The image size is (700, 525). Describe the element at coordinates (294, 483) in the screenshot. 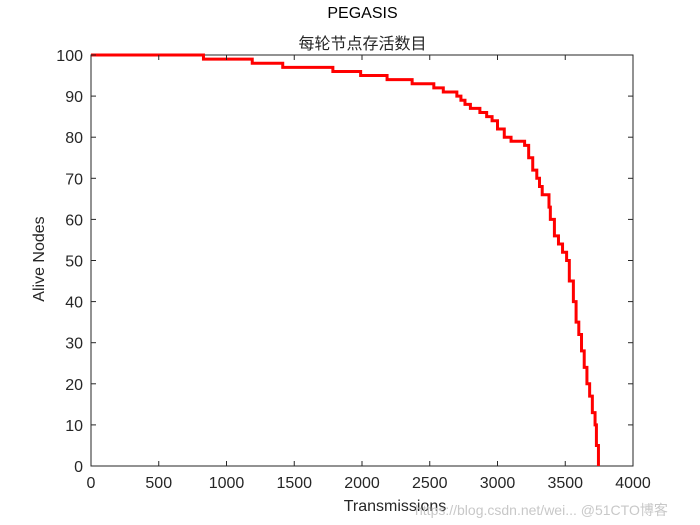

I see `tick-label: 1500` at that location.